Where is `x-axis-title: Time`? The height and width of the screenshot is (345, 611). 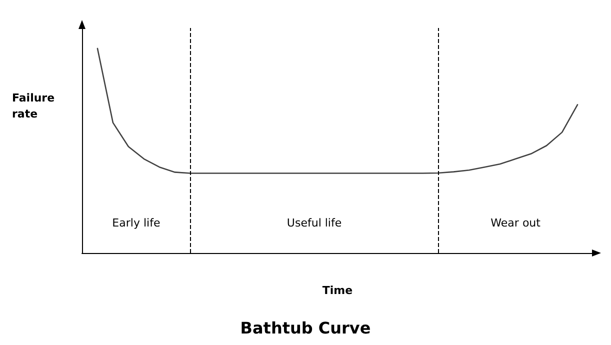
x-axis-title: Time is located at coordinates (337, 290).